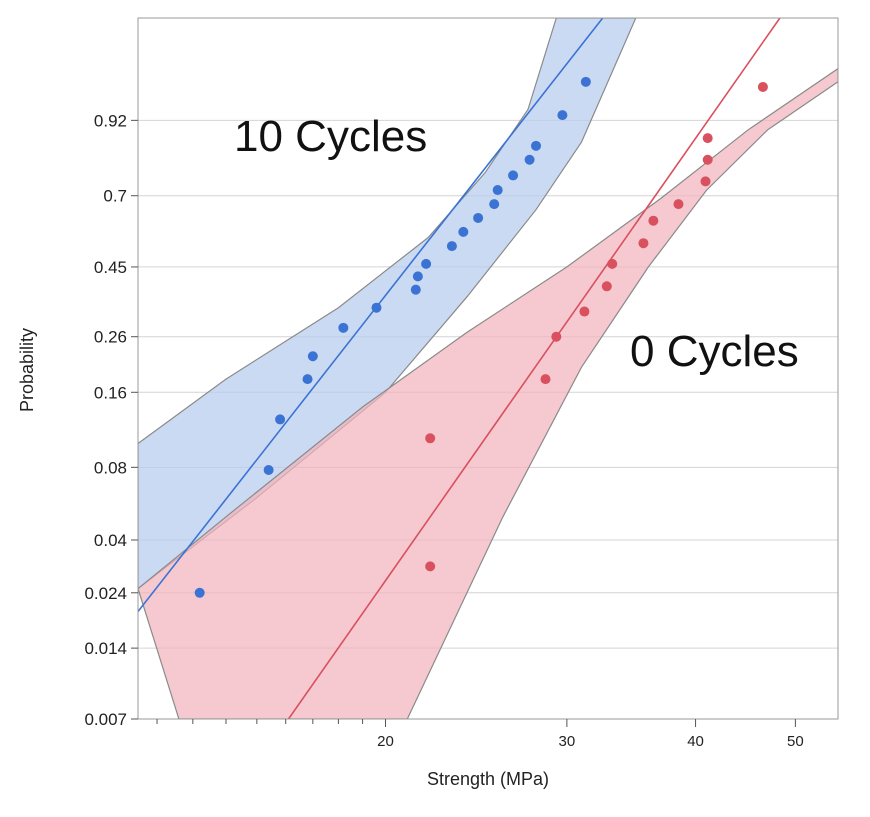  What do you see at coordinates (567, 741) in the screenshot?
I see `x-tick-label: 30` at bounding box center [567, 741].